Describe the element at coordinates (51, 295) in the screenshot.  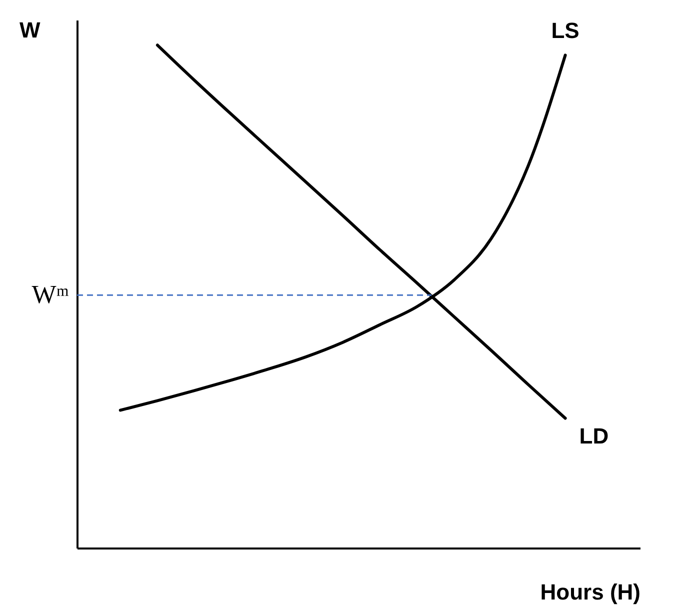
I see `ref-line-label: Wᵐ` at that location.